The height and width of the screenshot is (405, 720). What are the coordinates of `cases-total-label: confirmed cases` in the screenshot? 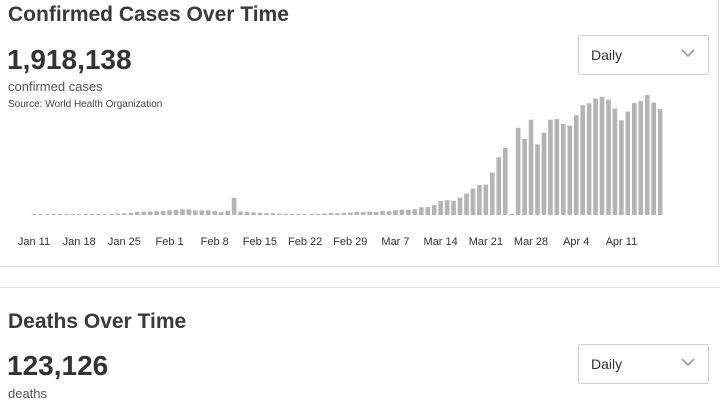 It's located at (55, 86).